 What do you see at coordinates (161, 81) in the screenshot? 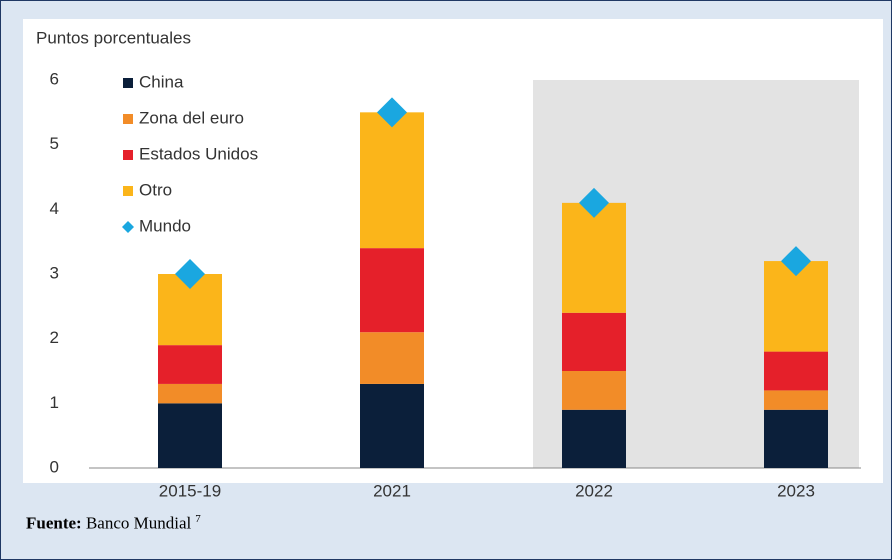
I see `legend-label: China` at bounding box center [161, 81].